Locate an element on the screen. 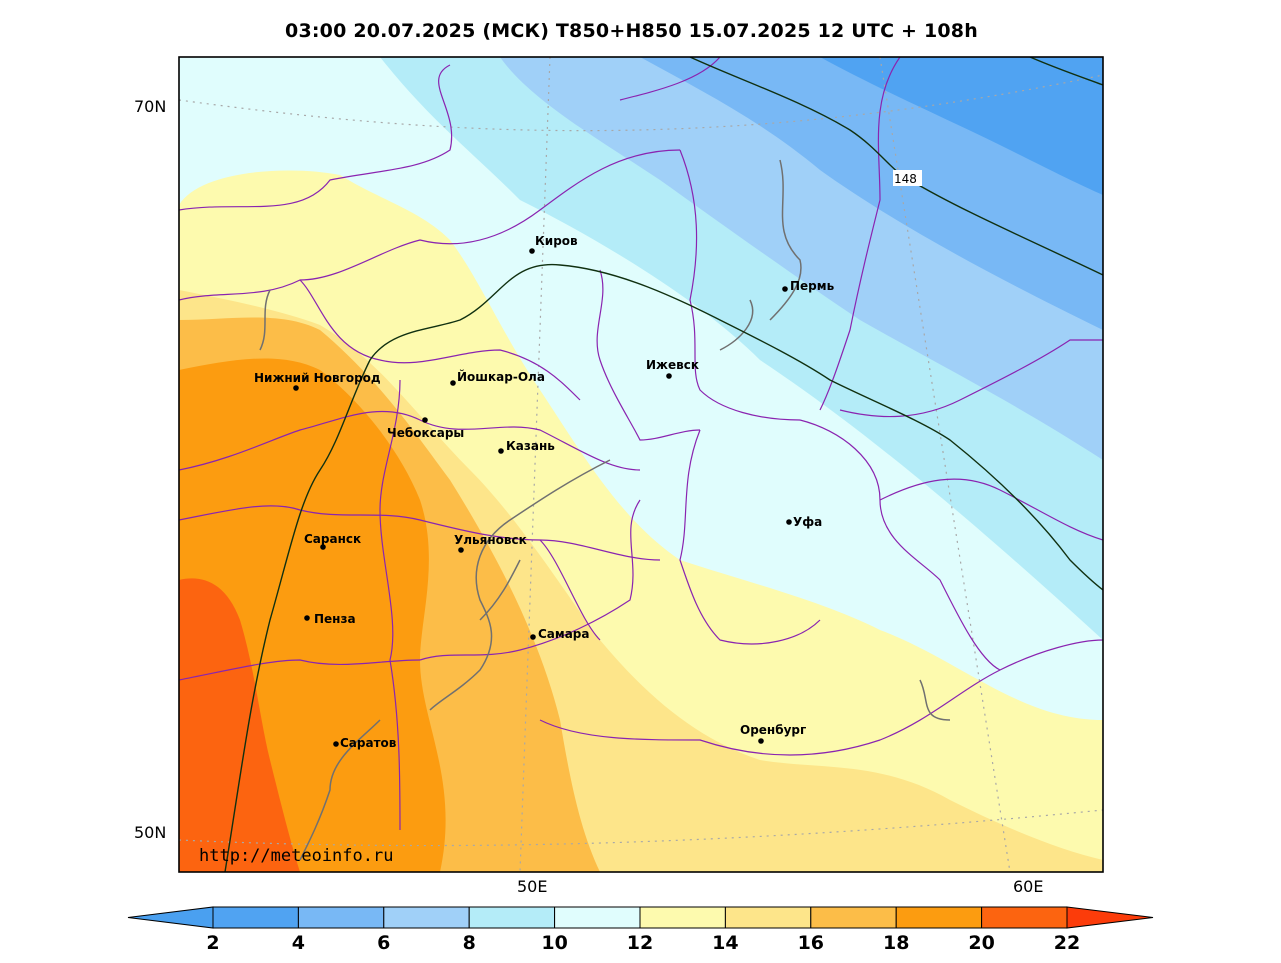 The image size is (1281, 963). city-dot-yoshkar-ola is located at coordinates (453, 383).